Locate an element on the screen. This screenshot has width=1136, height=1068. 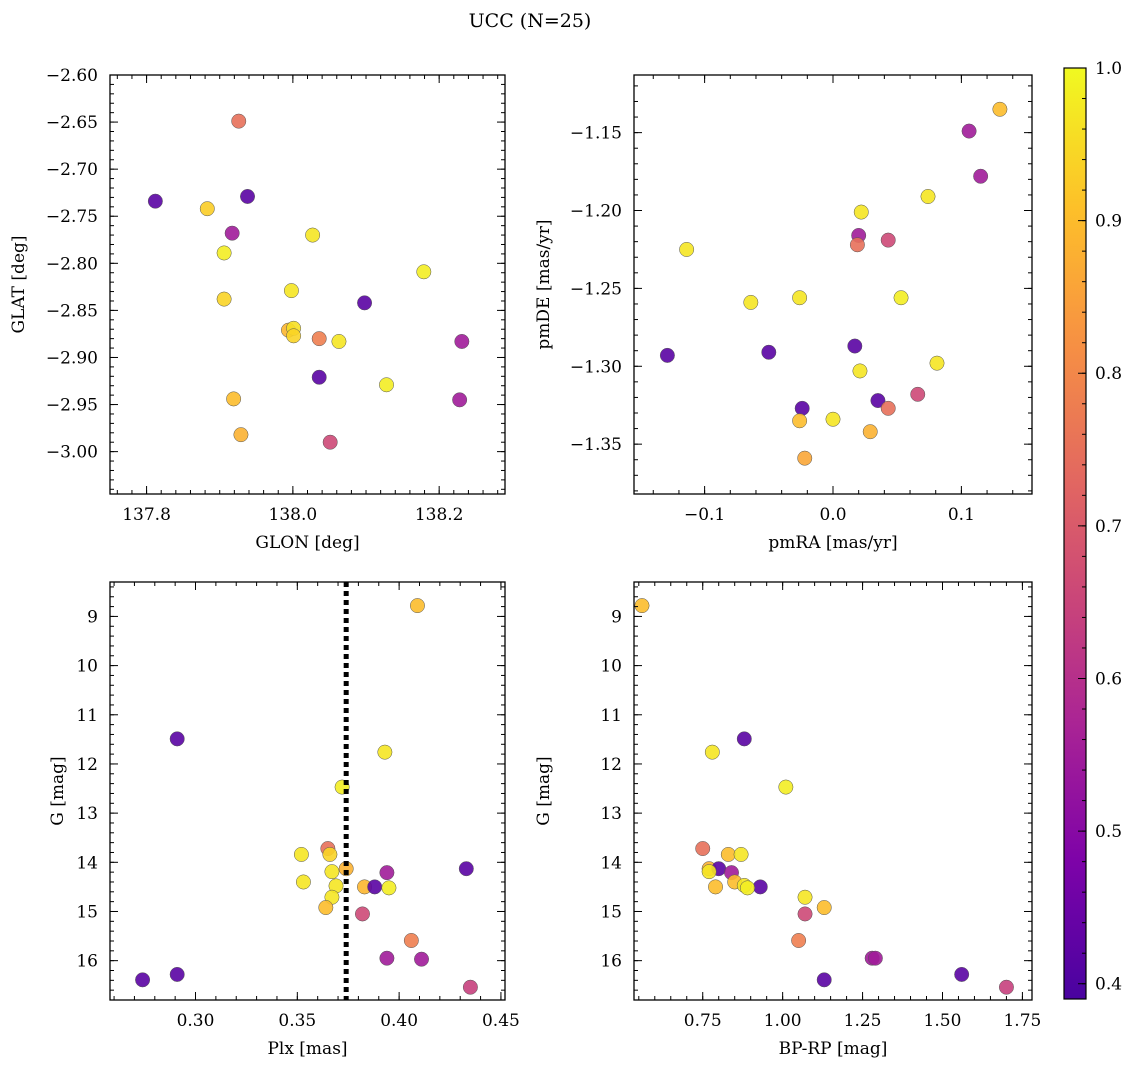
x-tick-label: 1.25 is located at coordinates (863, 1021).